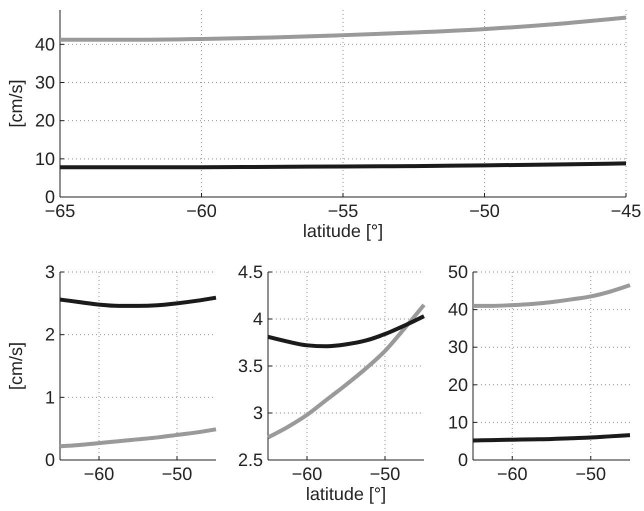 This screenshot has width=644, height=511. What do you see at coordinates (257, 319) in the screenshot?
I see `y-tick-label: 4` at bounding box center [257, 319].